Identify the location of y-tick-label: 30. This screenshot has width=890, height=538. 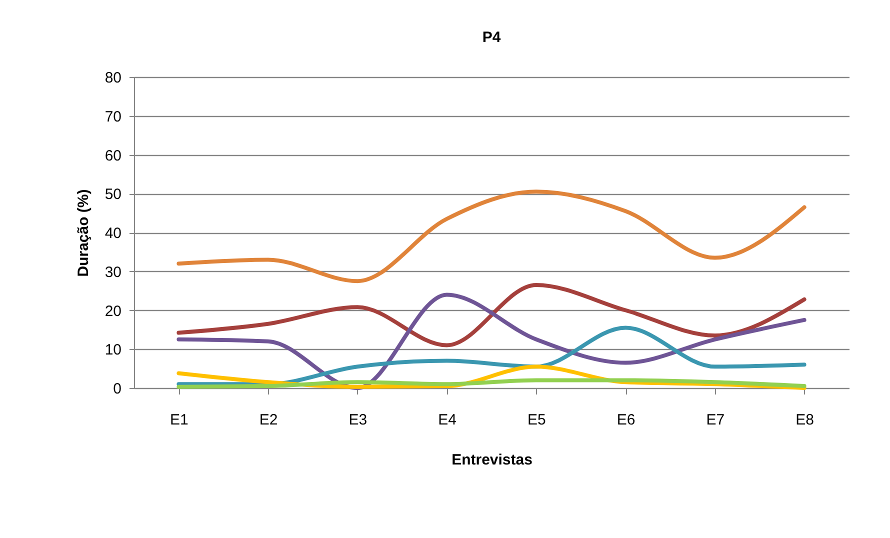
(113, 272).